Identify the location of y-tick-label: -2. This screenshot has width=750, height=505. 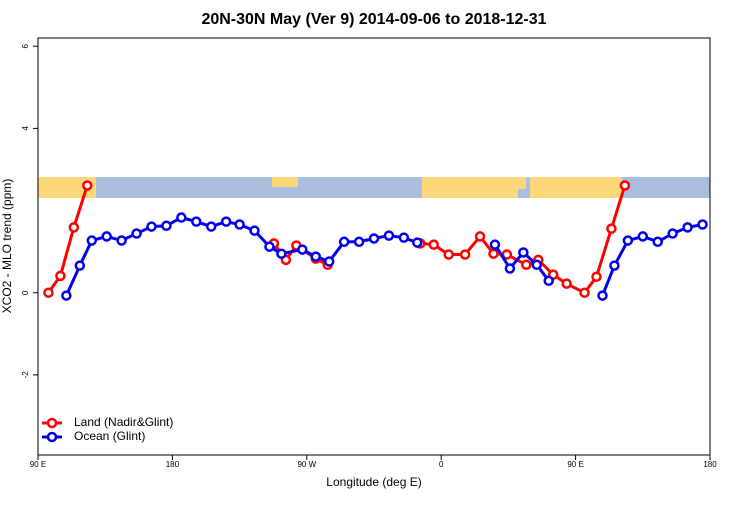
(25, 375).